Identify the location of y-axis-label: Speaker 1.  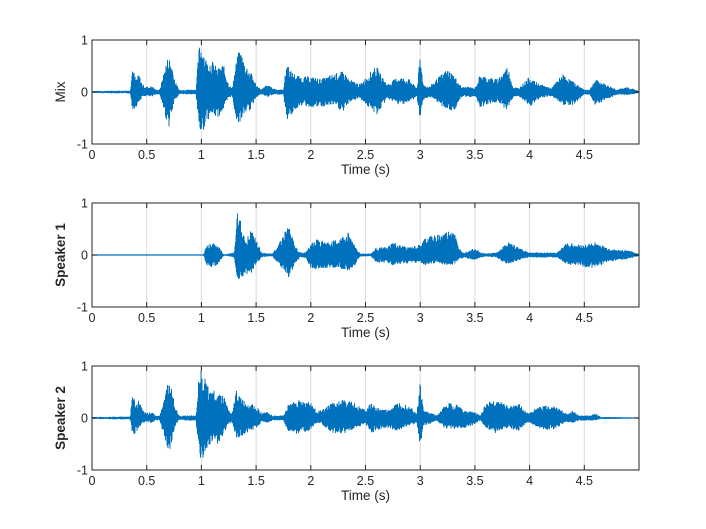
(60, 255).